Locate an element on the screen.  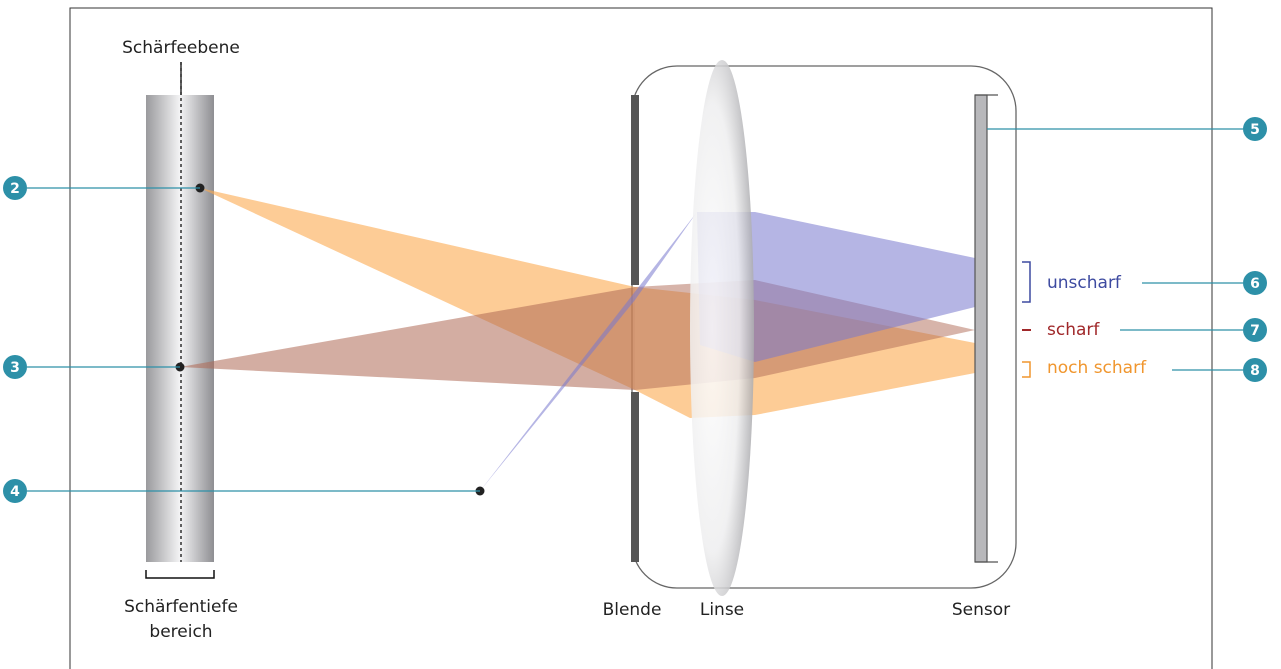
sensor is located at coordinates (981, 328).